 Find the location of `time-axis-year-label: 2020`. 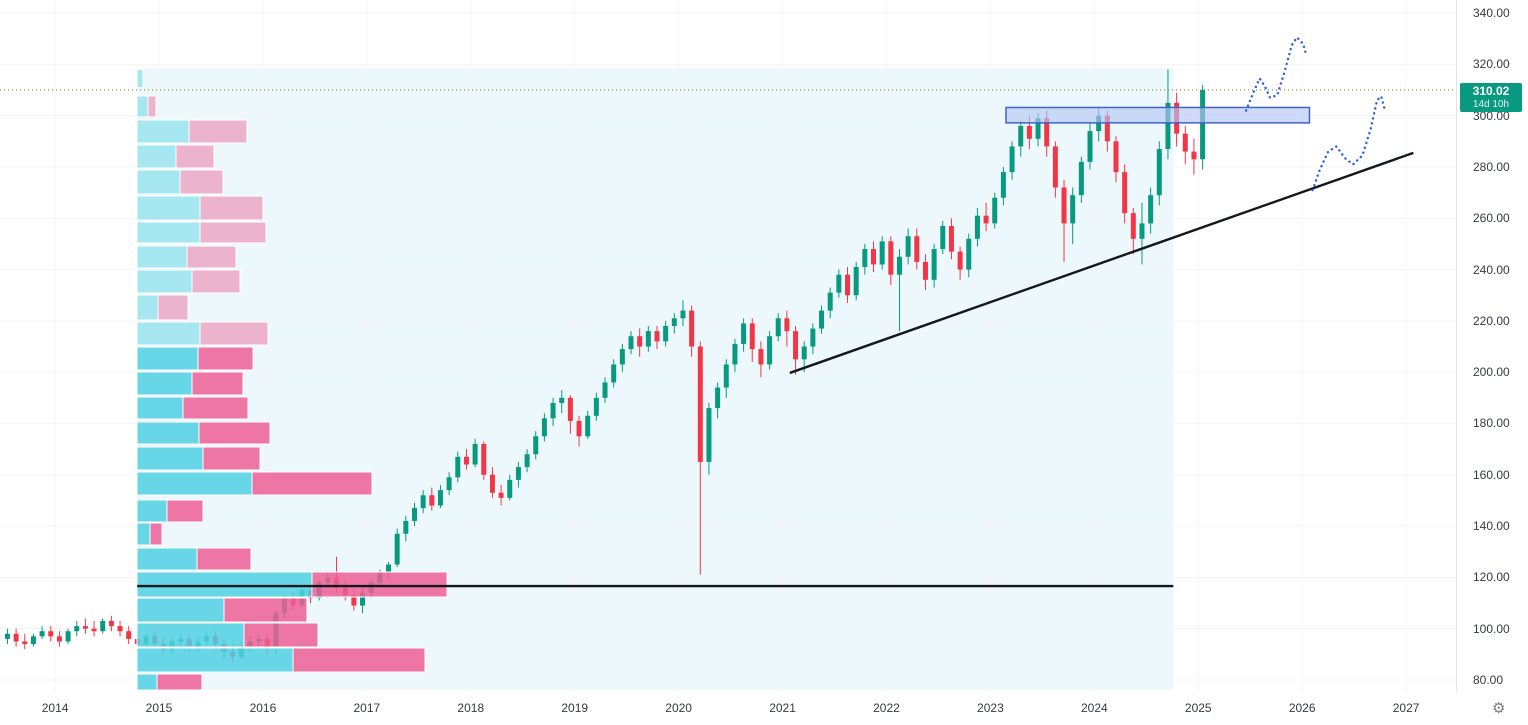

time-axis-year-label: 2020 is located at coordinates (678, 708).